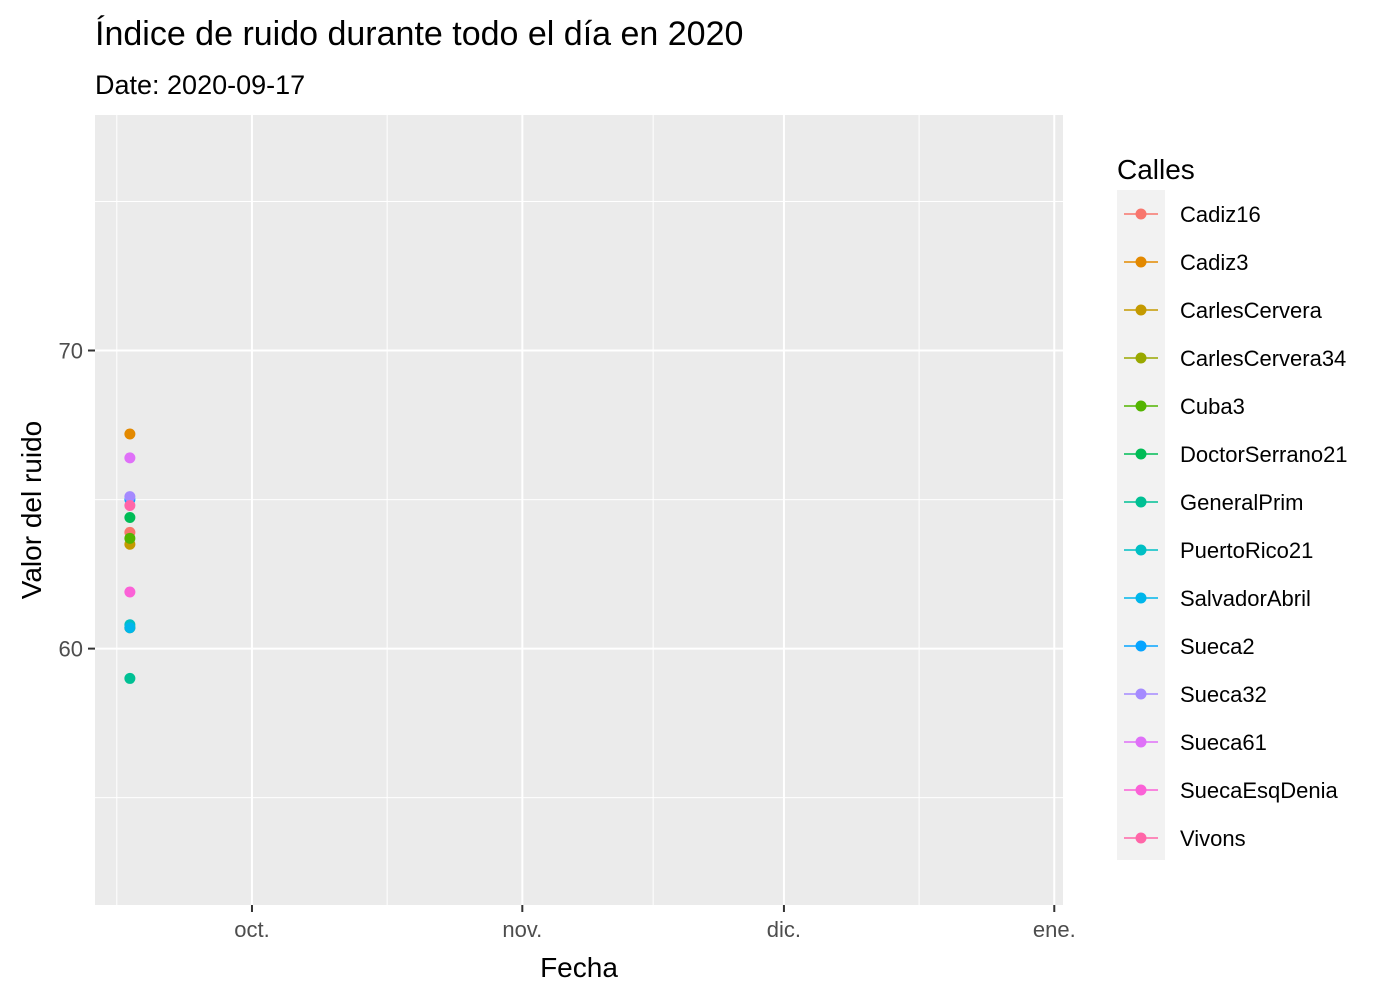 The height and width of the screenshot is (1000, 1400). What do you see at coordinates (129, 591) in the screenshot?
I see `data-point-suecaesqdenia` at bounding box center [129, 591].